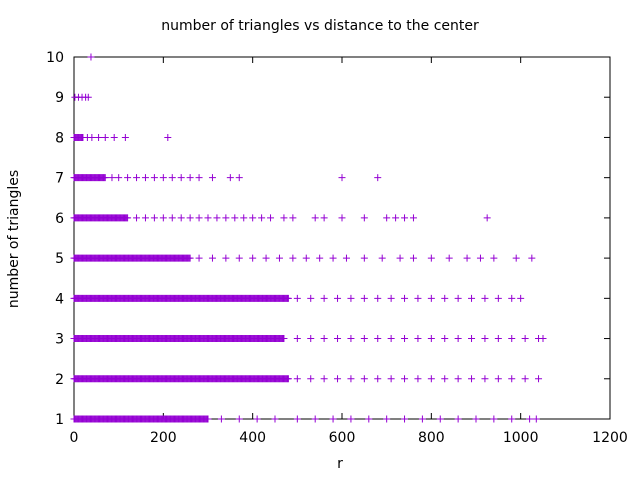 The width and height of the screenshot is (640, 480). I want to click on x-tick-label: 800, so click(431, 438).